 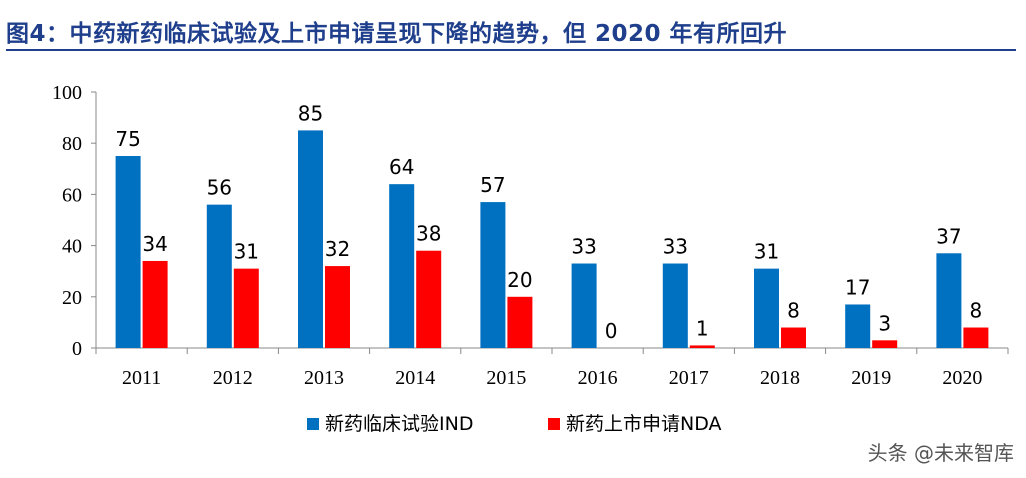 I want to click on data-label-ind: 75, so click(x=127, y=139).